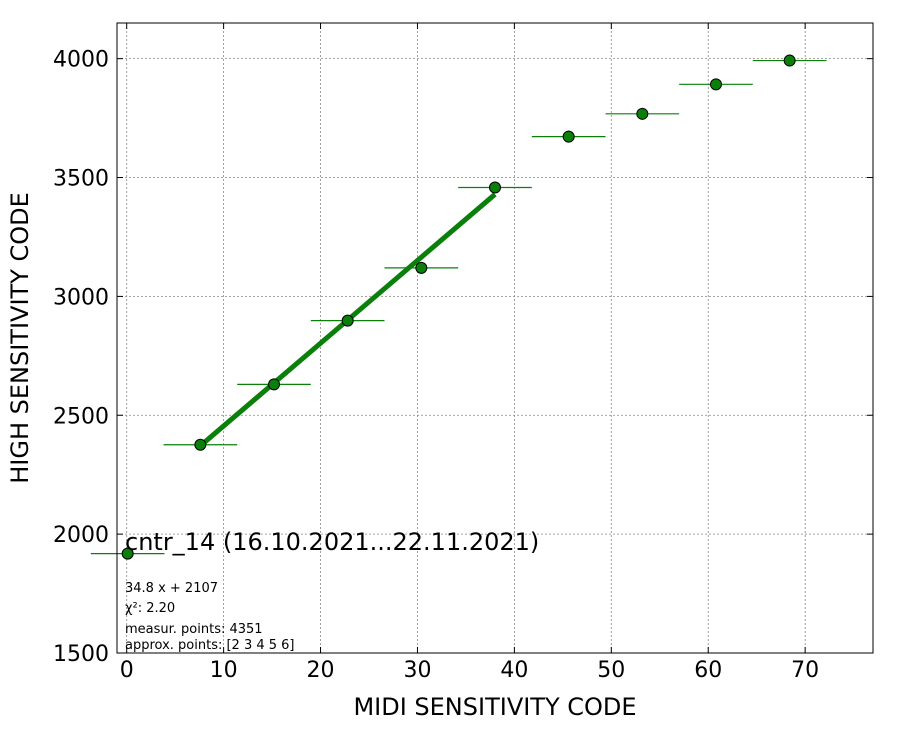  What do you see at coordinates (81, 535) in the screenshot?
I see `y-tick-label: 2000` at bounding box center [81, 535].